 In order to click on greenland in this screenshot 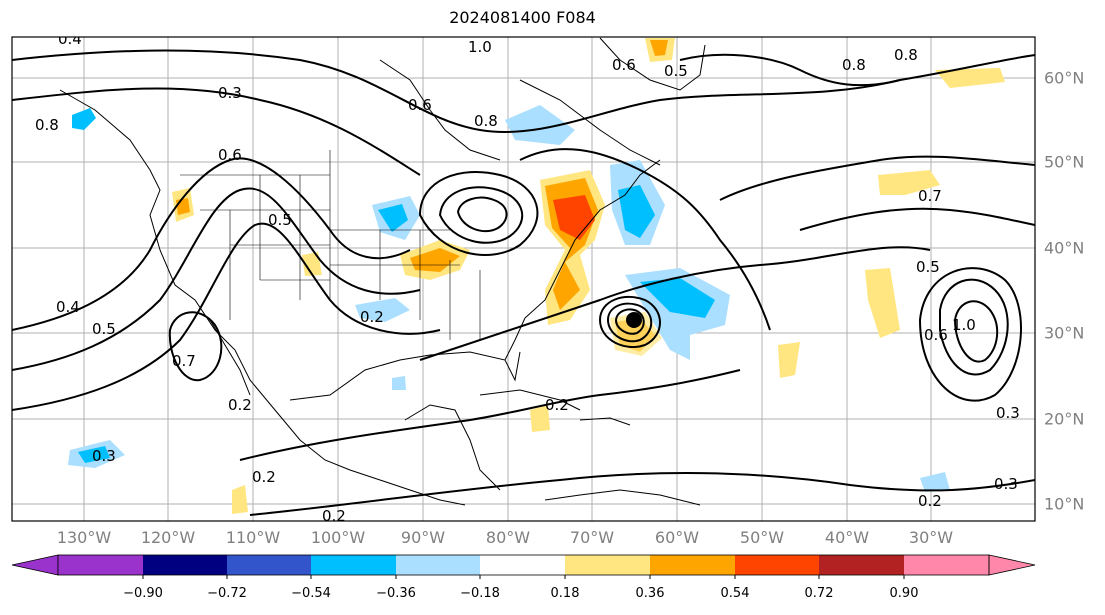, I will do `click(652, 64)`.